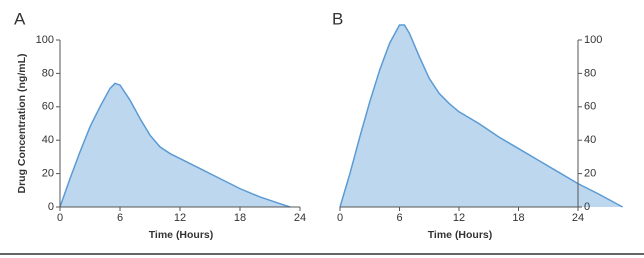 This screenshot has height=258, width=644. I want to click on panel-title: B, so click(337, 18).